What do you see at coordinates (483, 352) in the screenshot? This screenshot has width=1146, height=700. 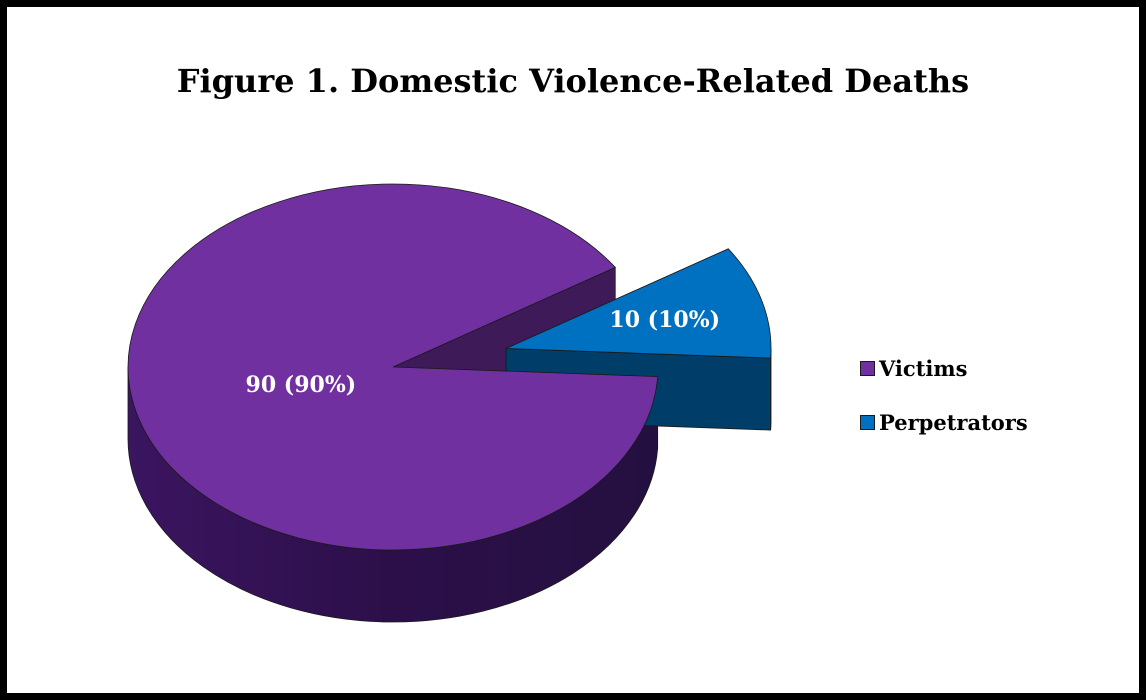 I see `pie-labels: 90 (90%) 10 (10%)` at bounding box center [483, 352].